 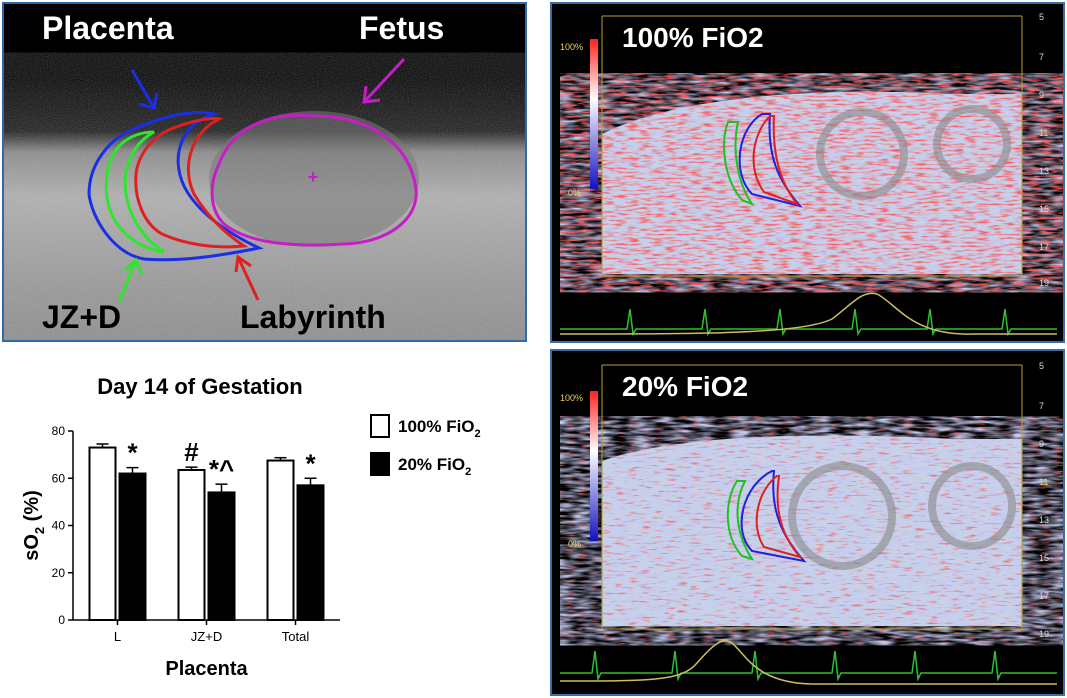 I want to click on placenta-label: Placenta, so click(x=108, y=28).